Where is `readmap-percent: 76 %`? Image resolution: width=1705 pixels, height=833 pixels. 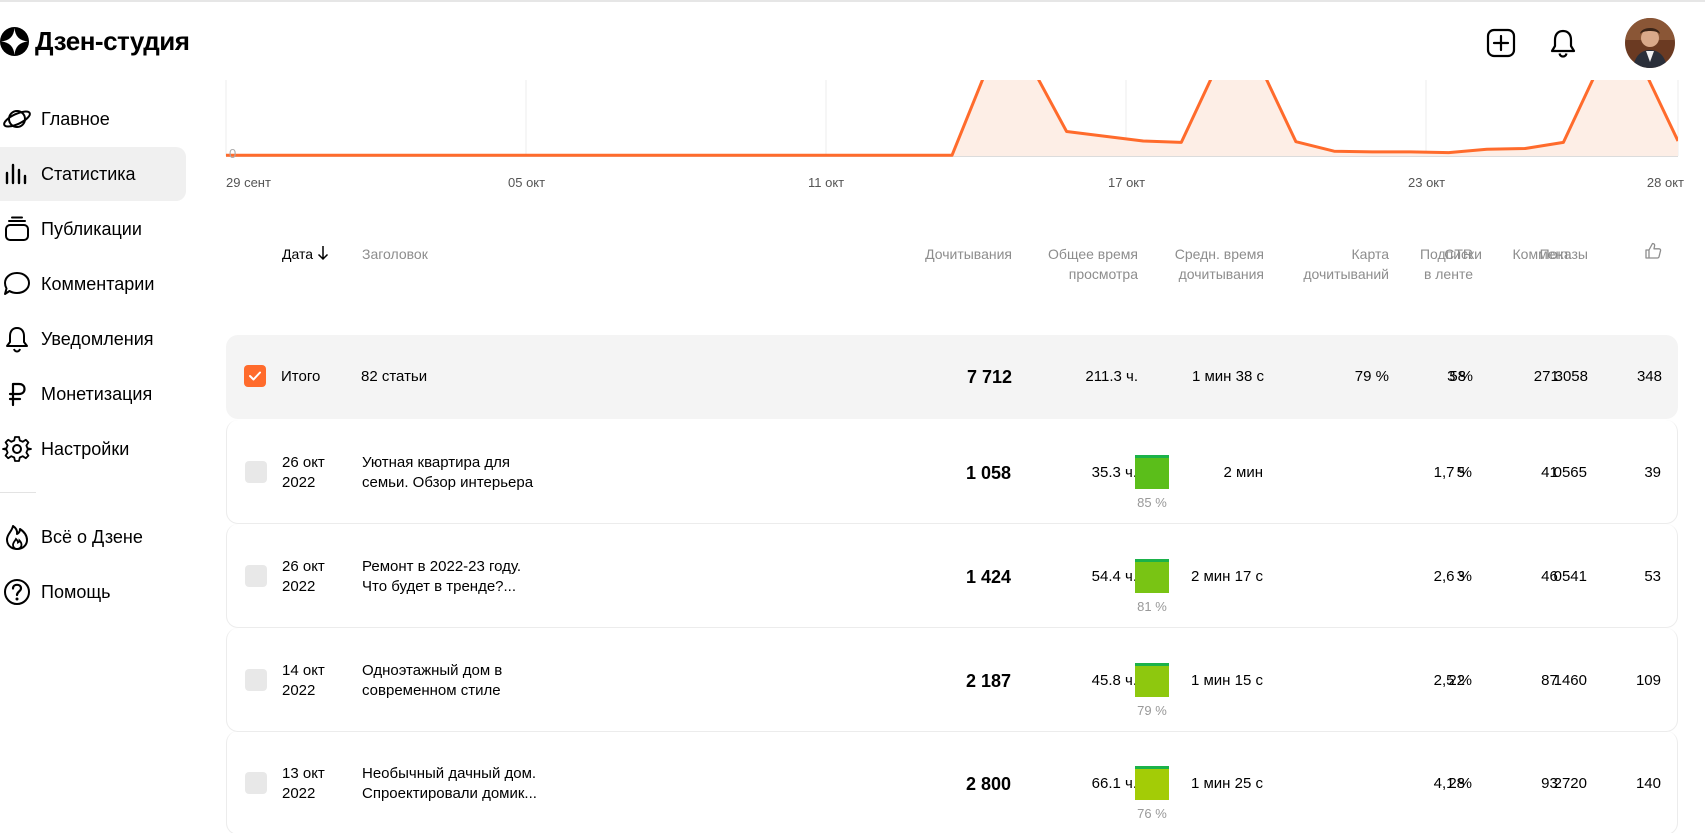 readmap-percent: 76 % is located at coordinates (1152, 813).